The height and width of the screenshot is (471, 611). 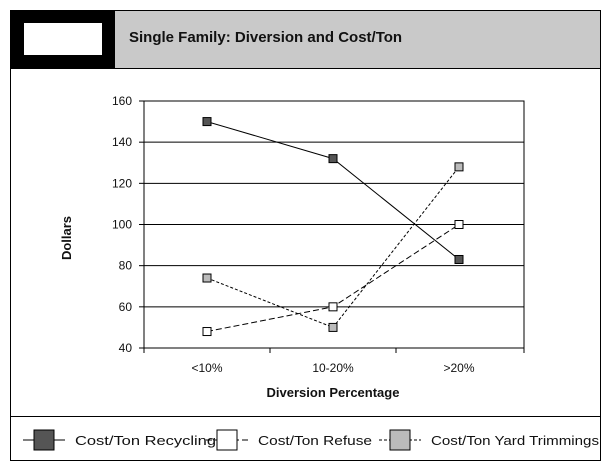 I want to click on y-tick-label: 120, so click(x=122, y=183).